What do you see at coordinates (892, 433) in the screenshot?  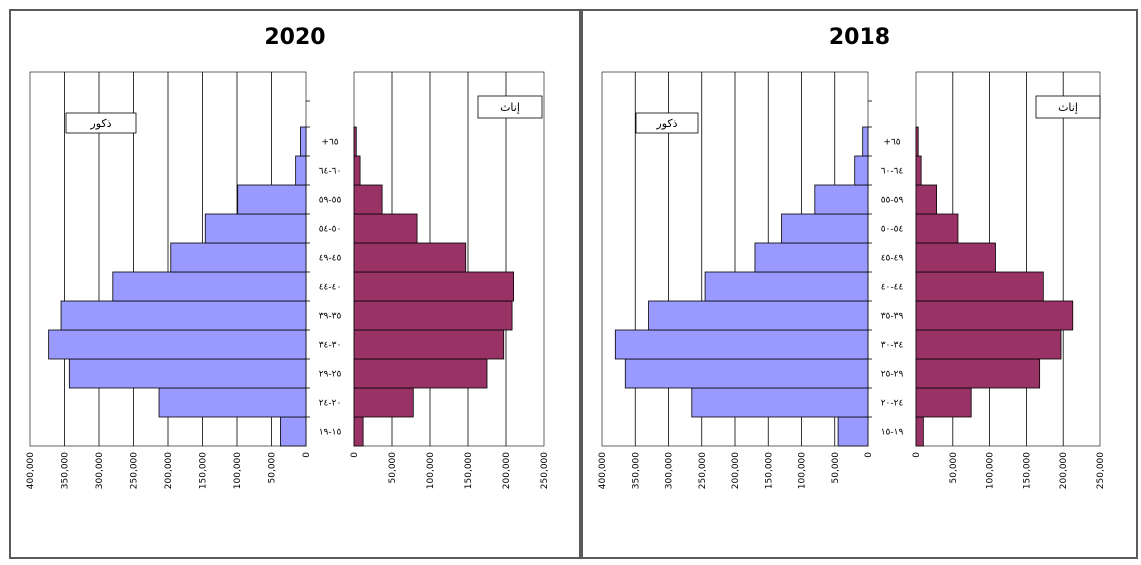 I see `age-group-label: ١٩-١٥` at bounding box center [892, 433].